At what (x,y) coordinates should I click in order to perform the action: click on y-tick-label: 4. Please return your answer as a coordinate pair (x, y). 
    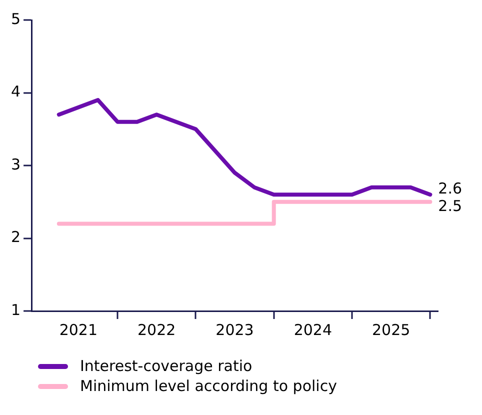
    Looking at the image, I should click on (15, 91).